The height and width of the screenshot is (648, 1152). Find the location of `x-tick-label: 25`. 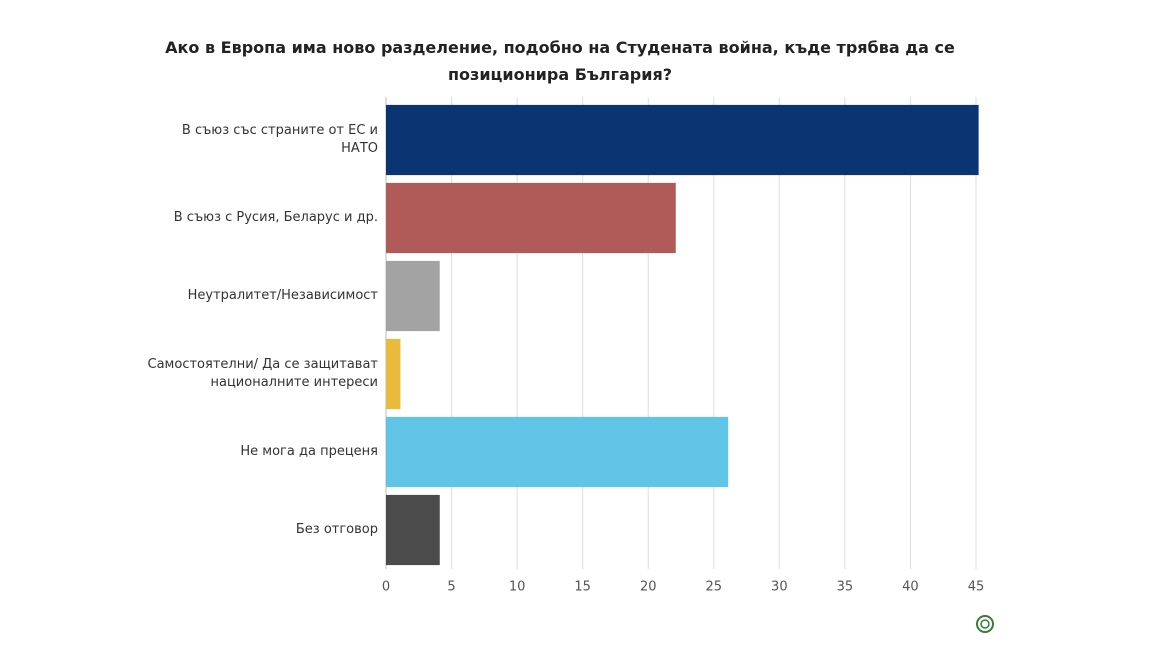

x-tick-label: 25 is located at coordinates (714, 587).